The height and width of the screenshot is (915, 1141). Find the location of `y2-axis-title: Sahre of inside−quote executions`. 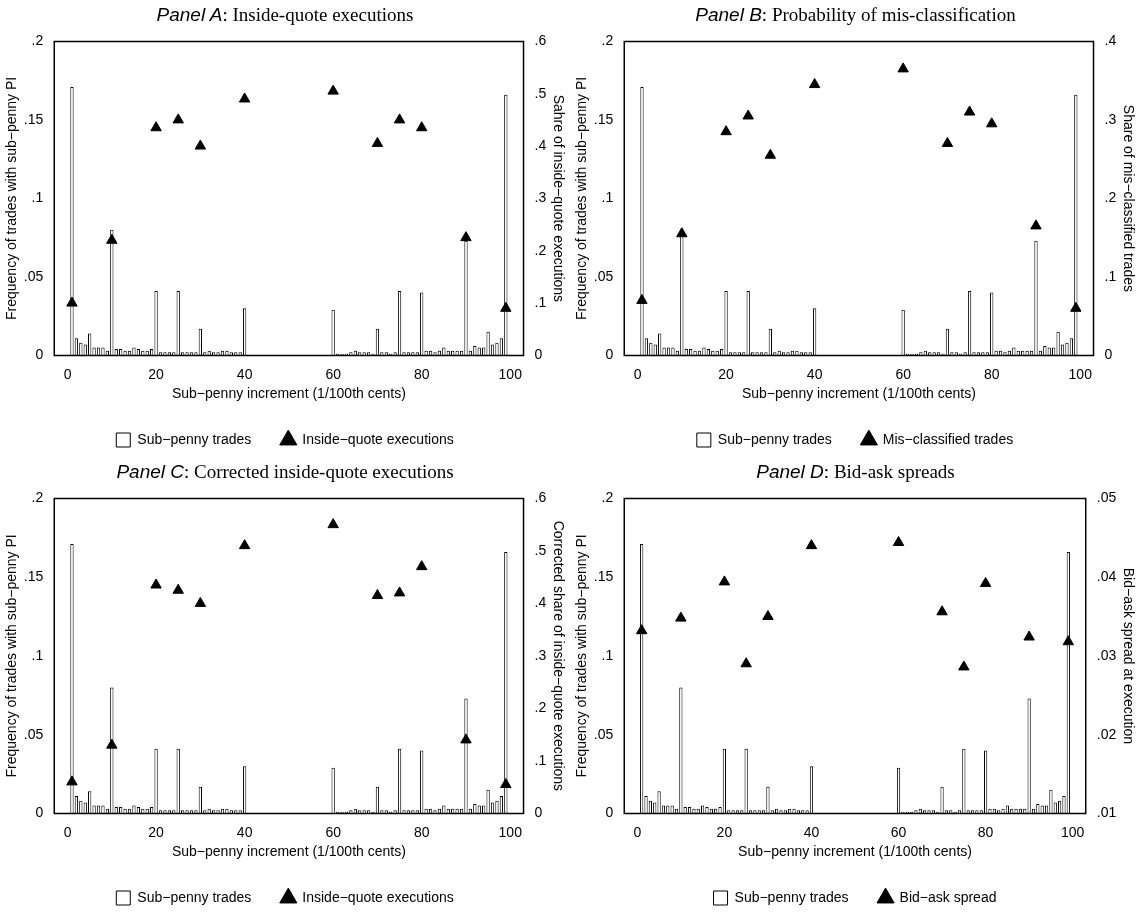

y2-axis-title: Sahre of inside−quote executions is located at coordinates (558, 198).